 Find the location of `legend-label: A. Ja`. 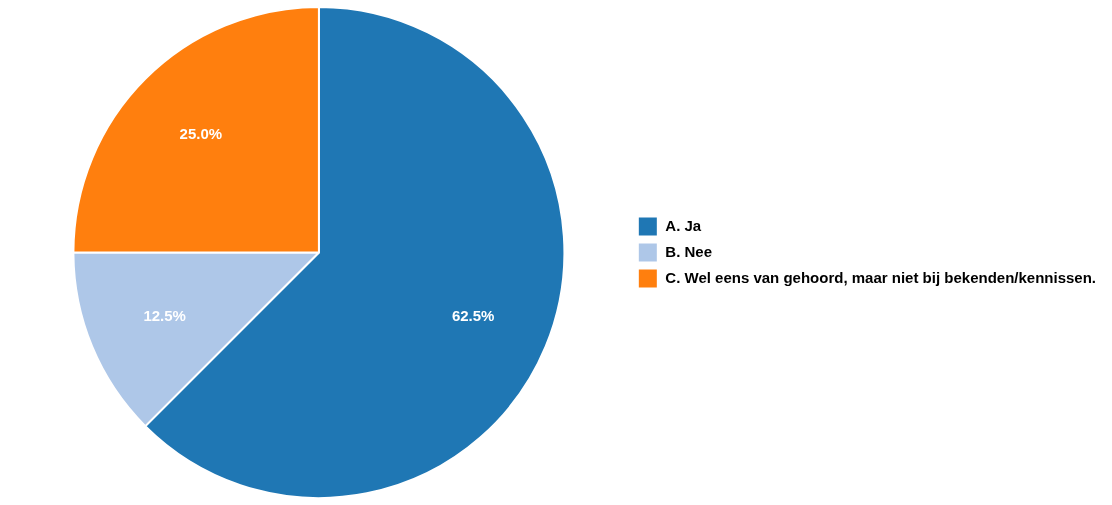

legend-label: A. Ja is located at coordinates (683, 225).